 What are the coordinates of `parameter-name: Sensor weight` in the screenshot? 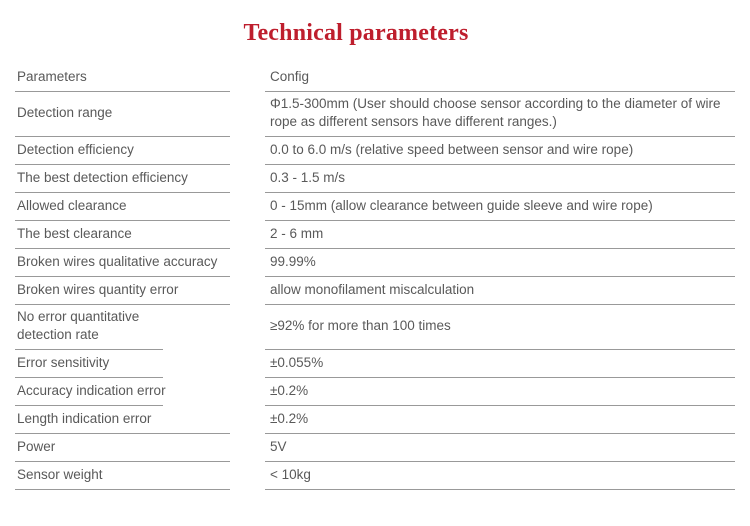 It's located at (60, 474).